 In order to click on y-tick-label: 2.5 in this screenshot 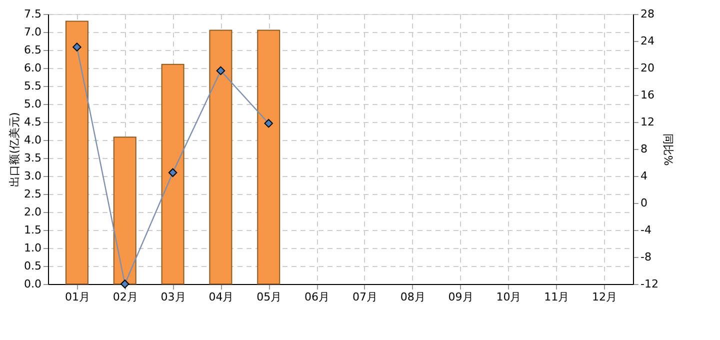, I will do `click(33, 194)`.